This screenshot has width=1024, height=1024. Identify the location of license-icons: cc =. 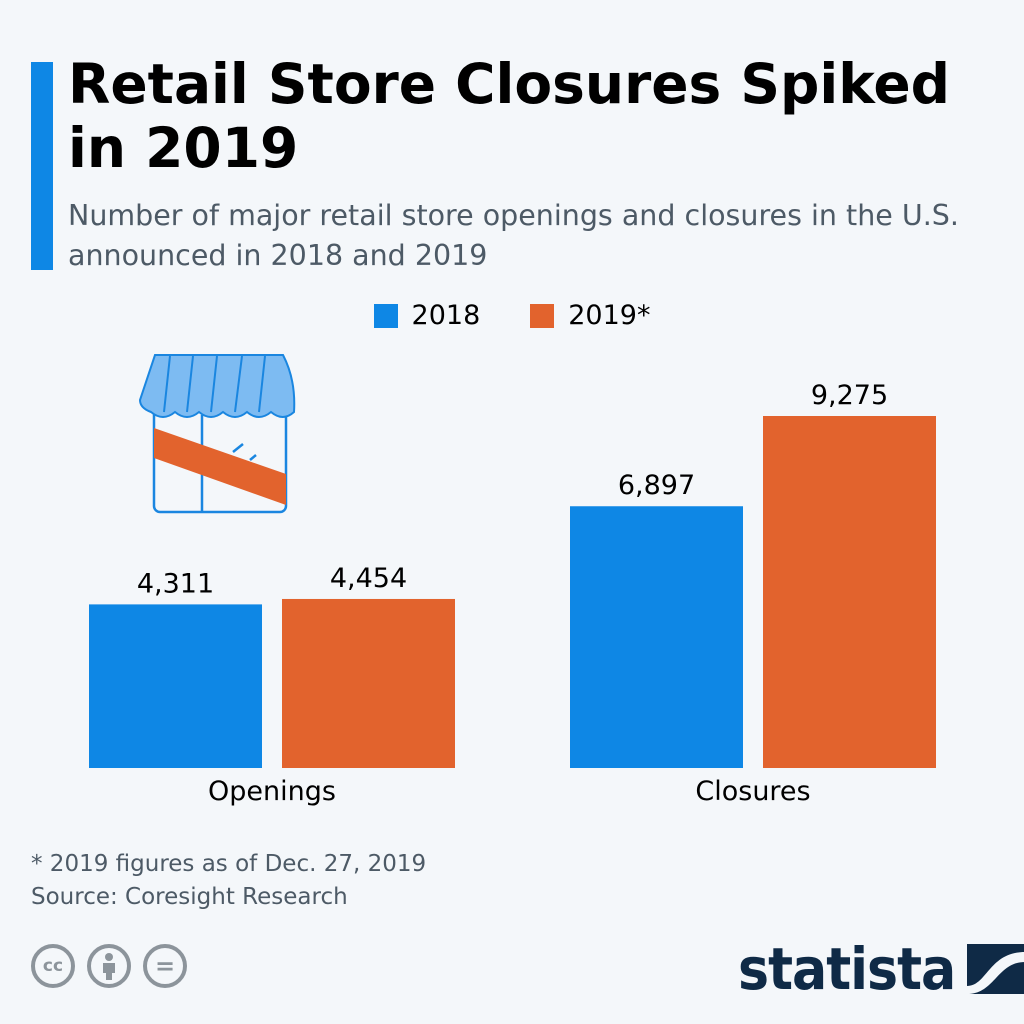
(109, 966).